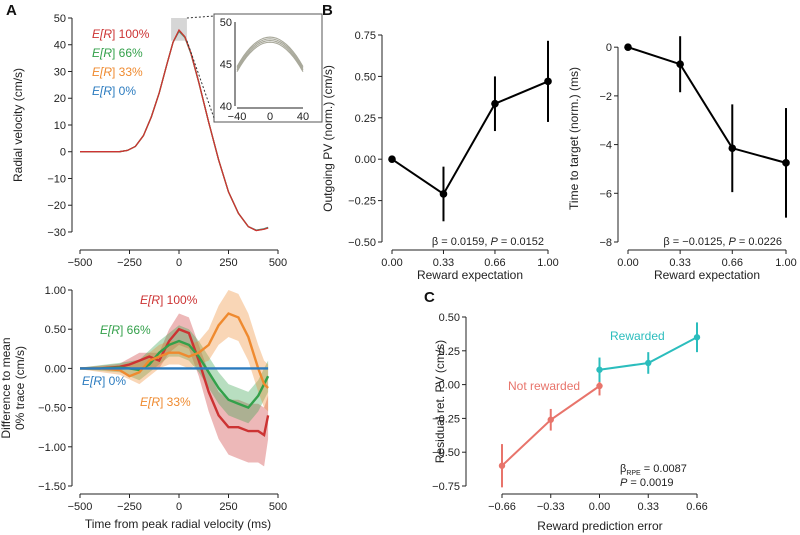 The width and height of the screenshot is (800, 535). Describe the element at coordinates (521, 242) in the screenshot. I see `b-left-stat-value: = 0.0152` at that location.